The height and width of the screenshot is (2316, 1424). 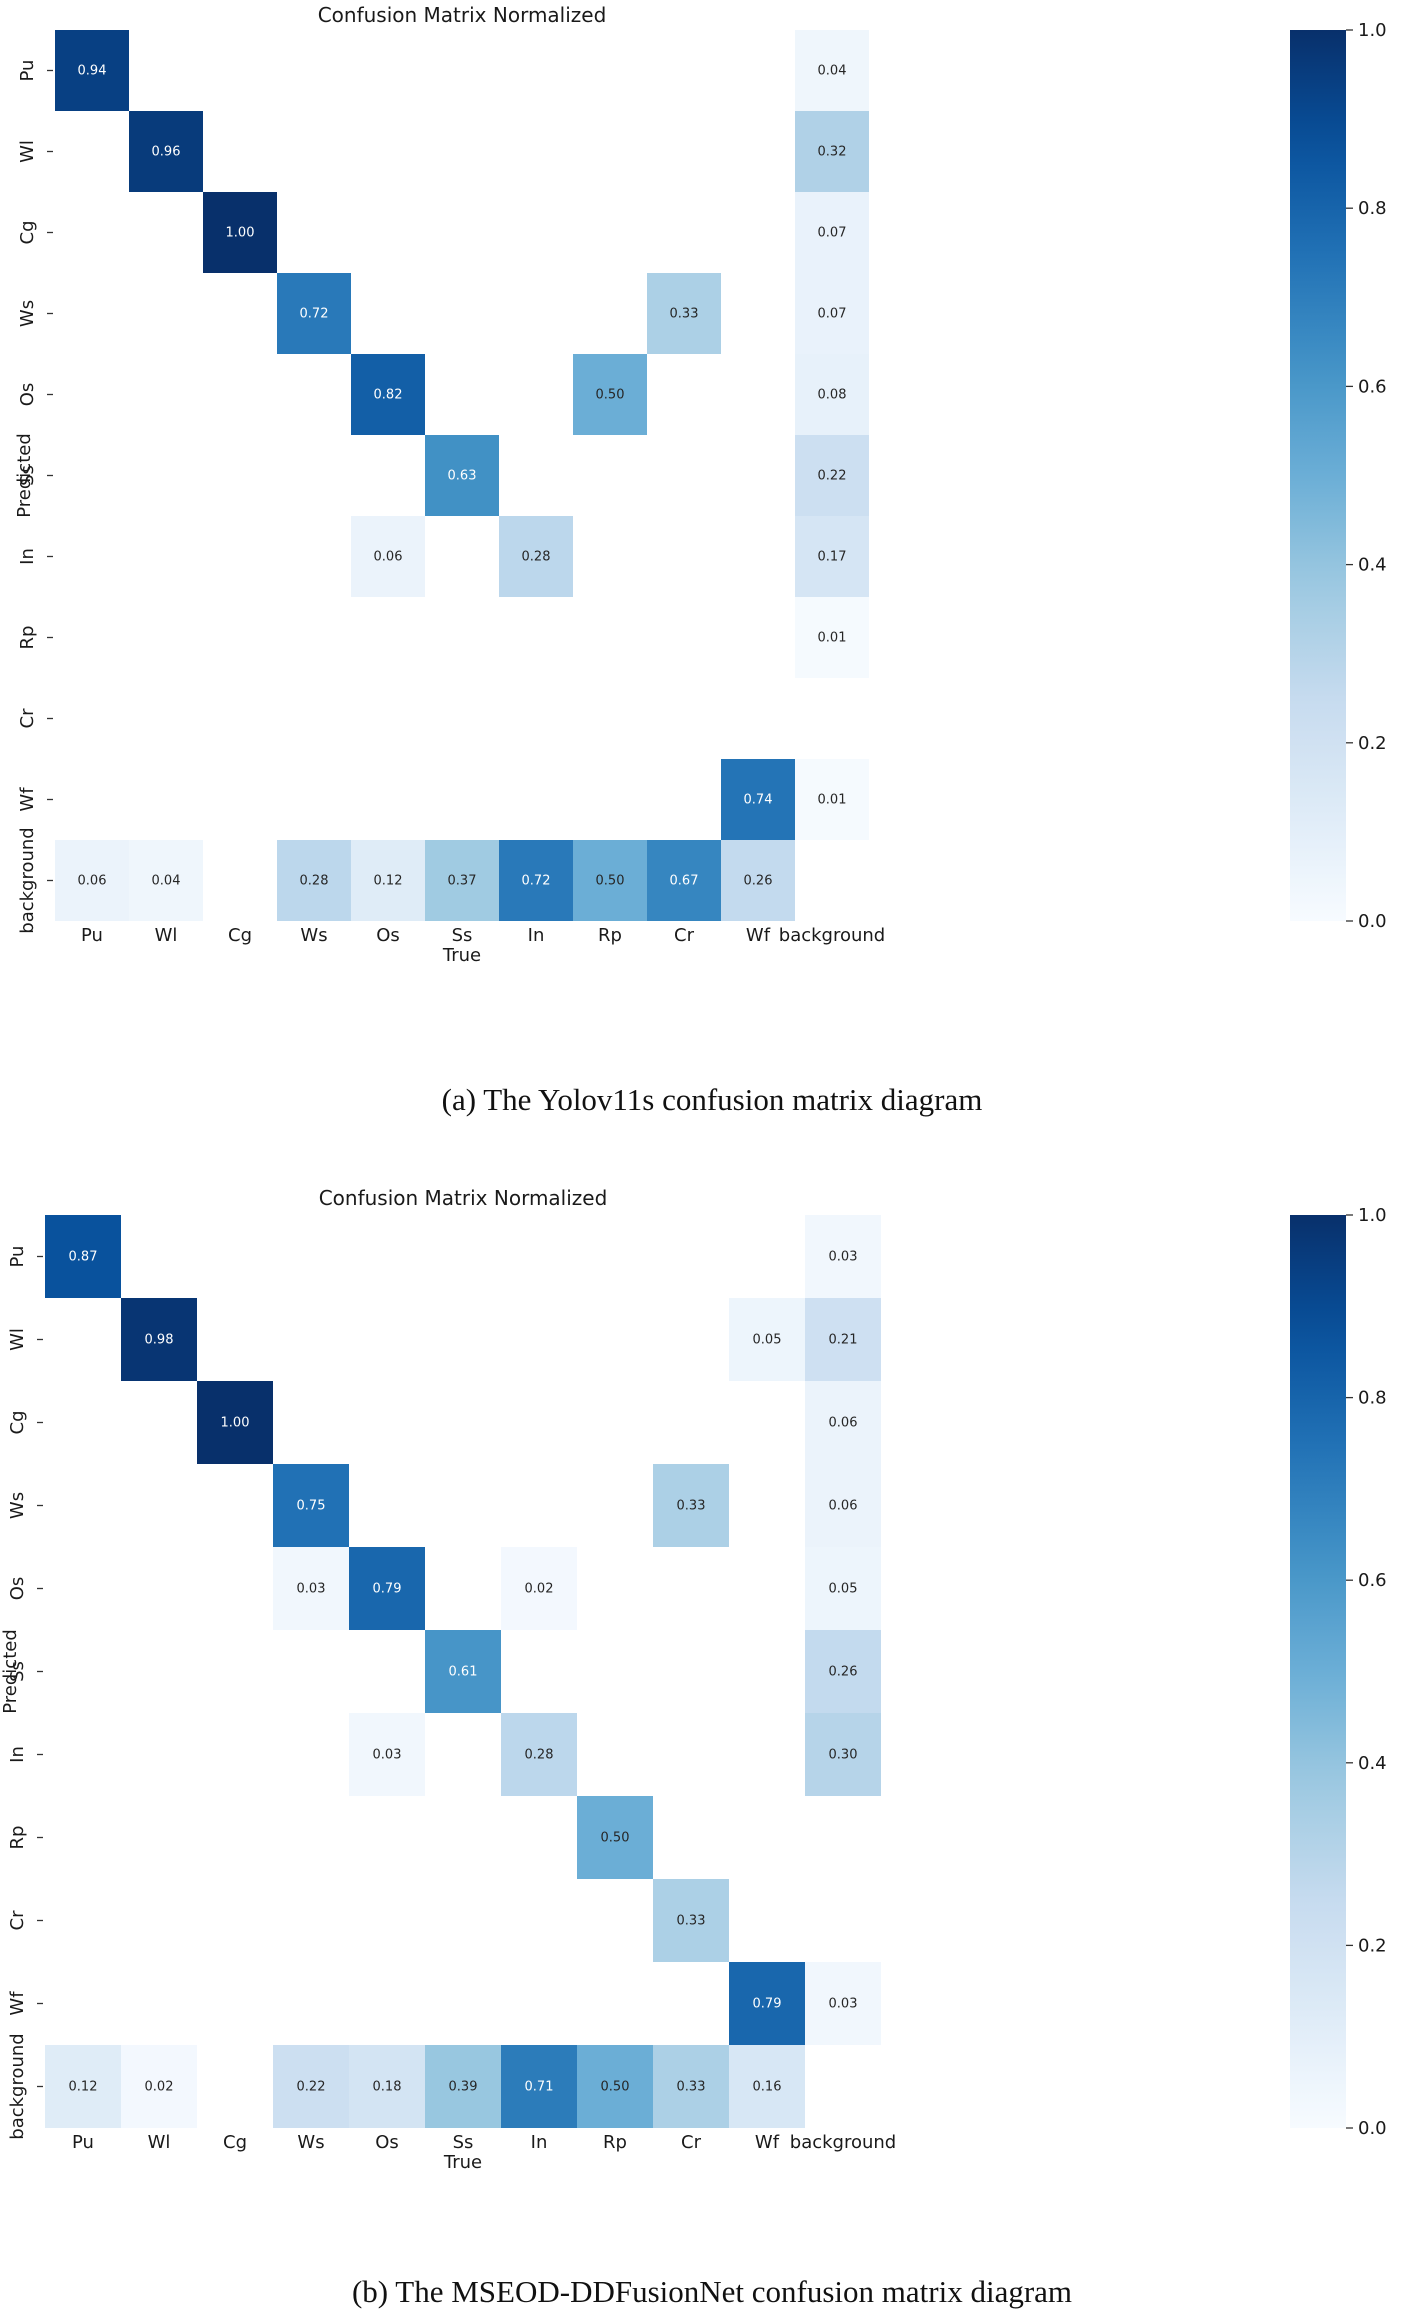 I want to click on cell-value-label: 0.79, so click(x=387, y=1589).